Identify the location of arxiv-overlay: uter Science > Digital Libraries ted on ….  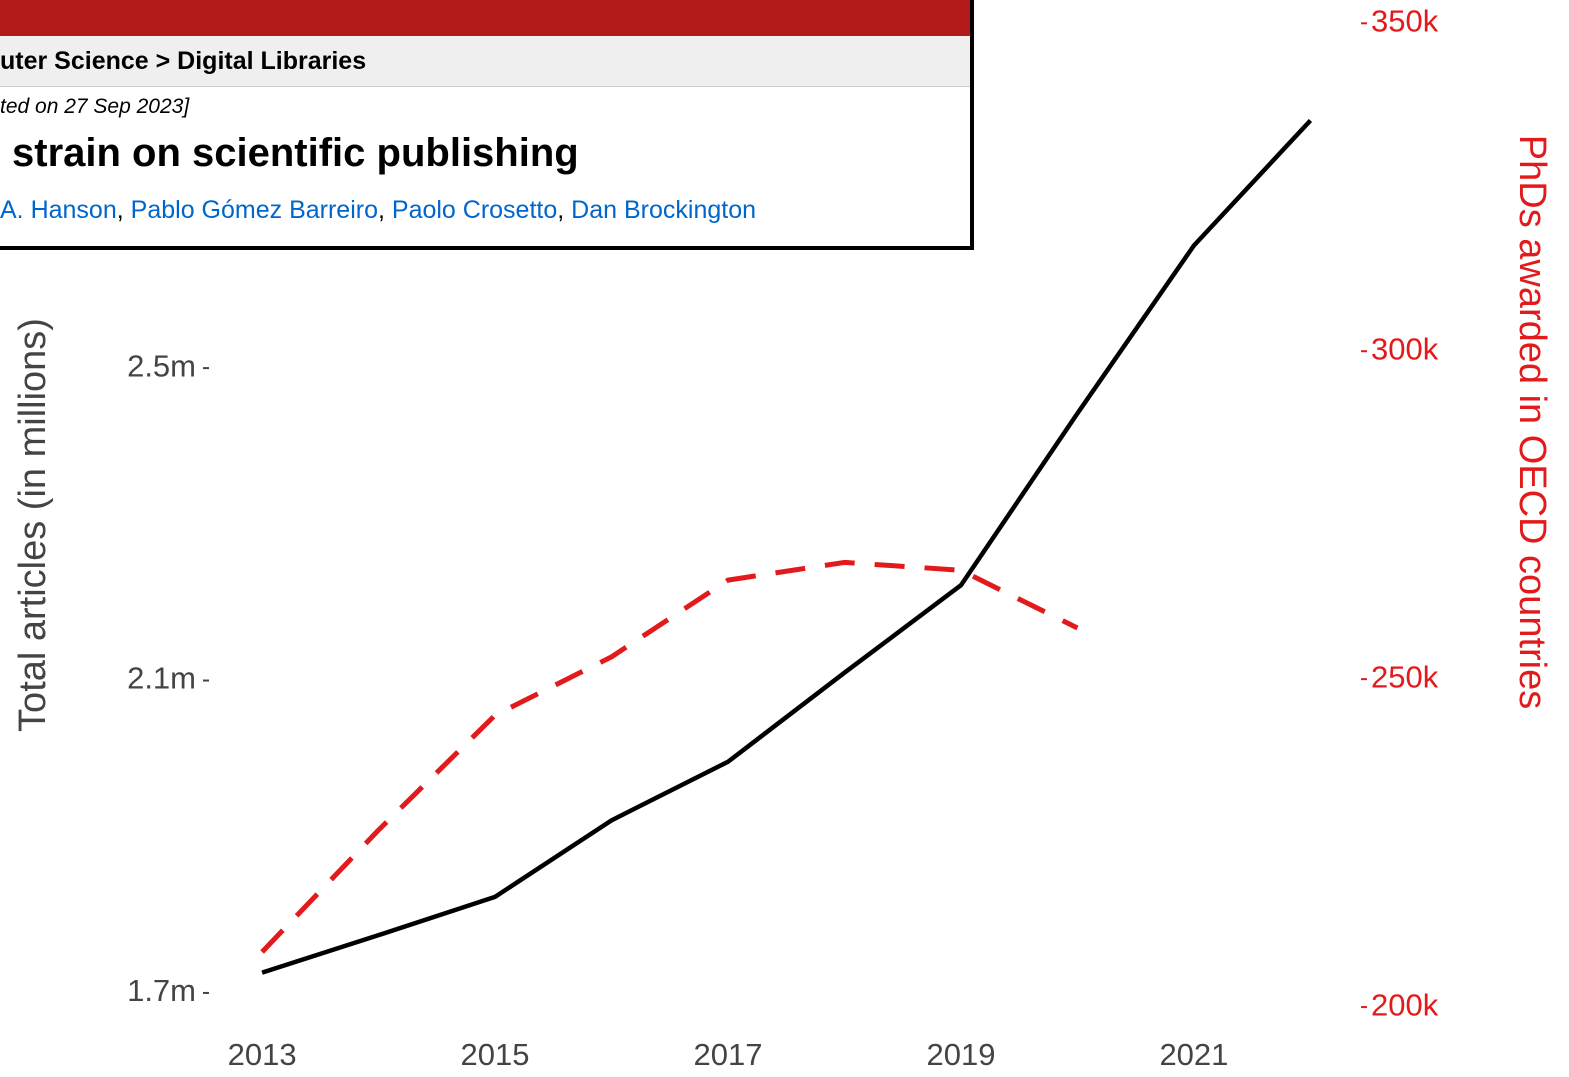
(487, 125).